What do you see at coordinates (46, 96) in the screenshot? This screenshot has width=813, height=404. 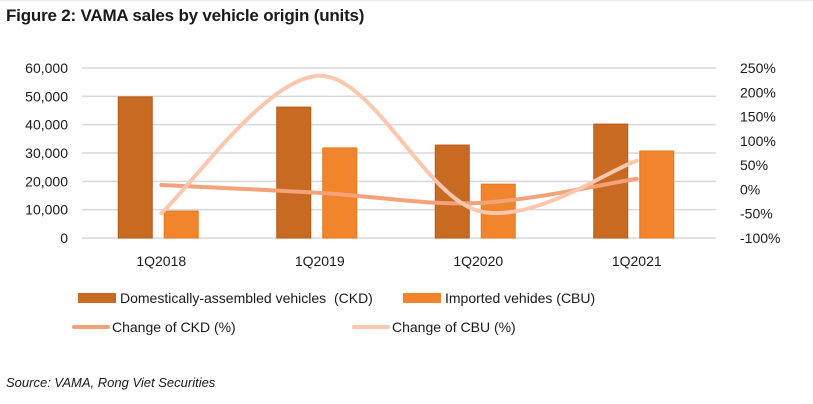 I see `left-tick-label: 50,000` at bounding box center [46, 96].